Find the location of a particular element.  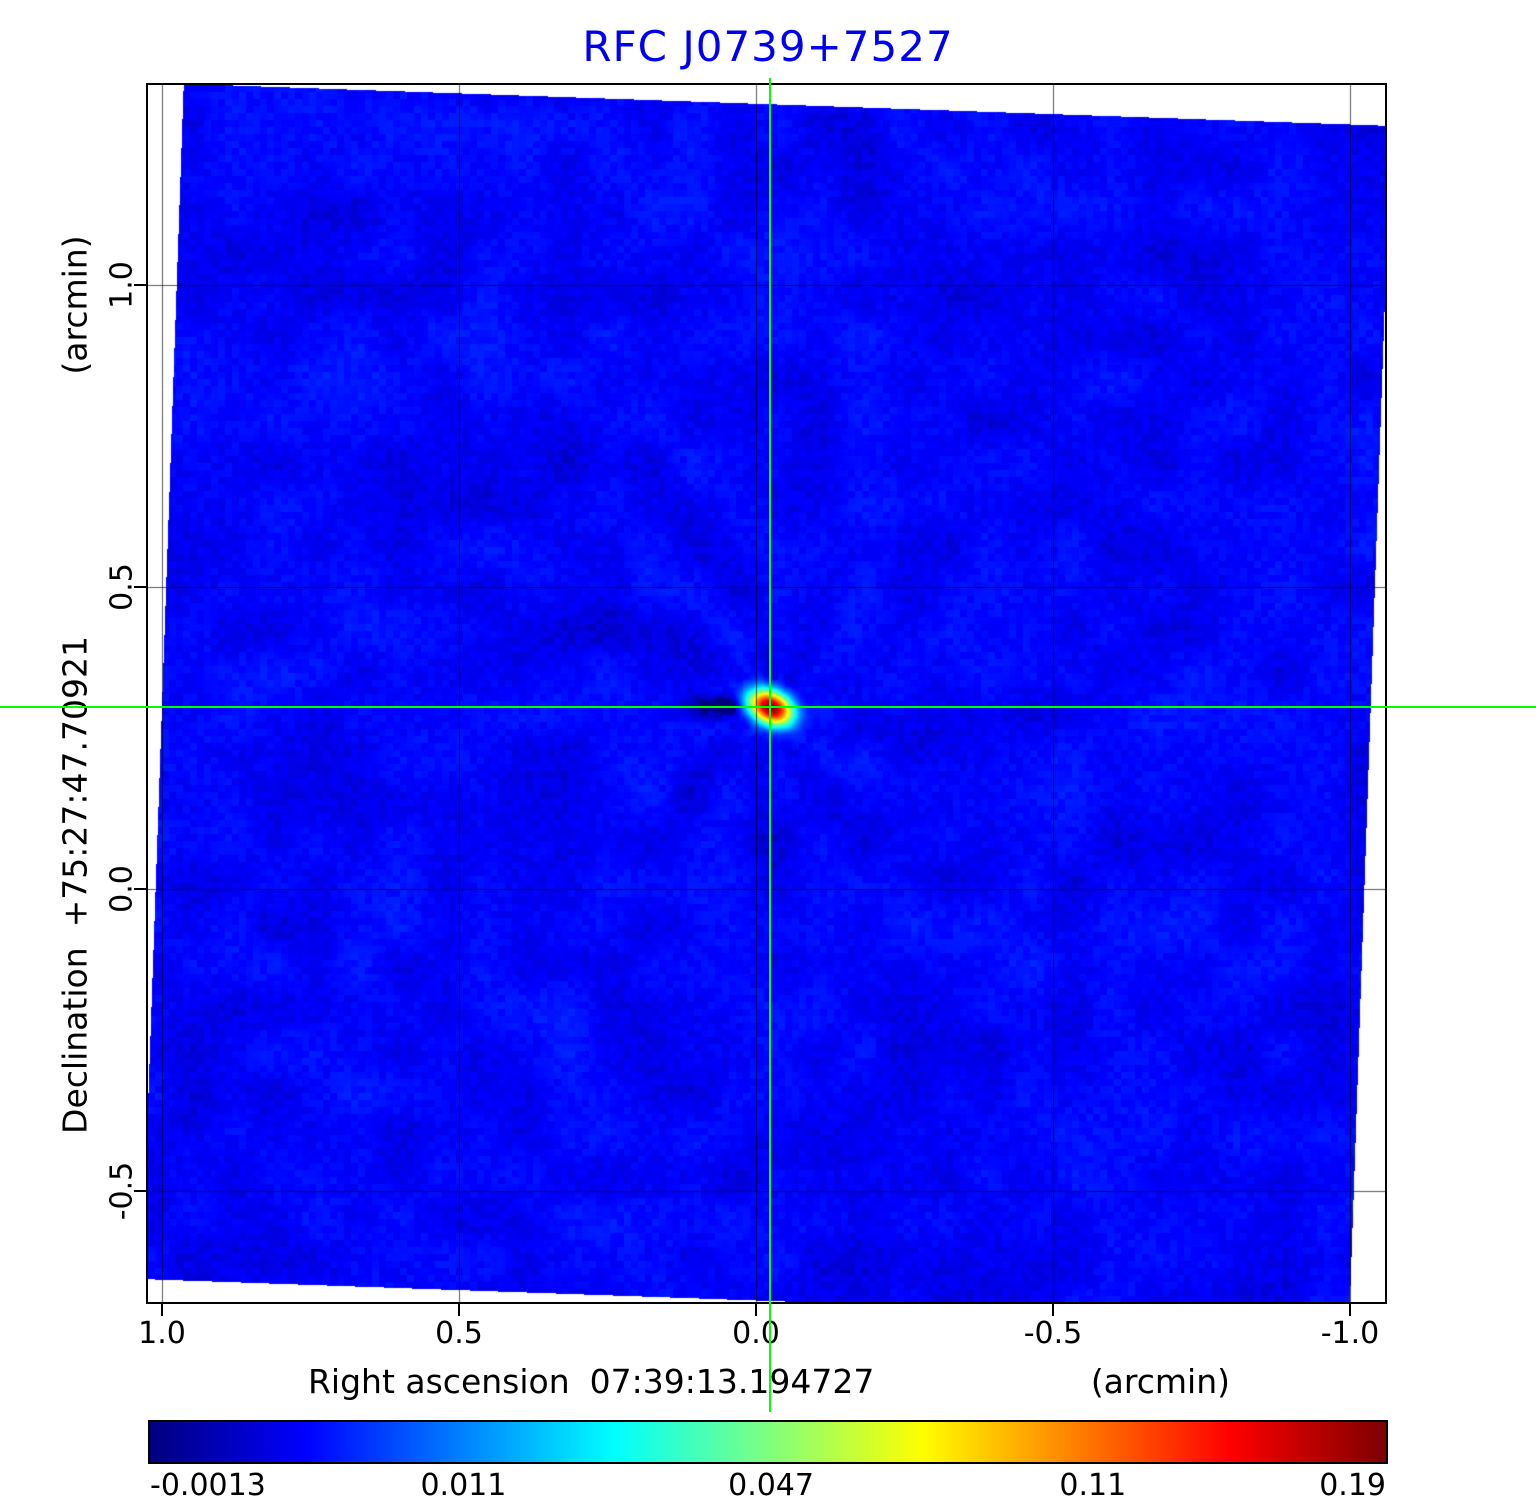

colorbar-tick-label: 0.047 is located at coordinates (771, 1485).